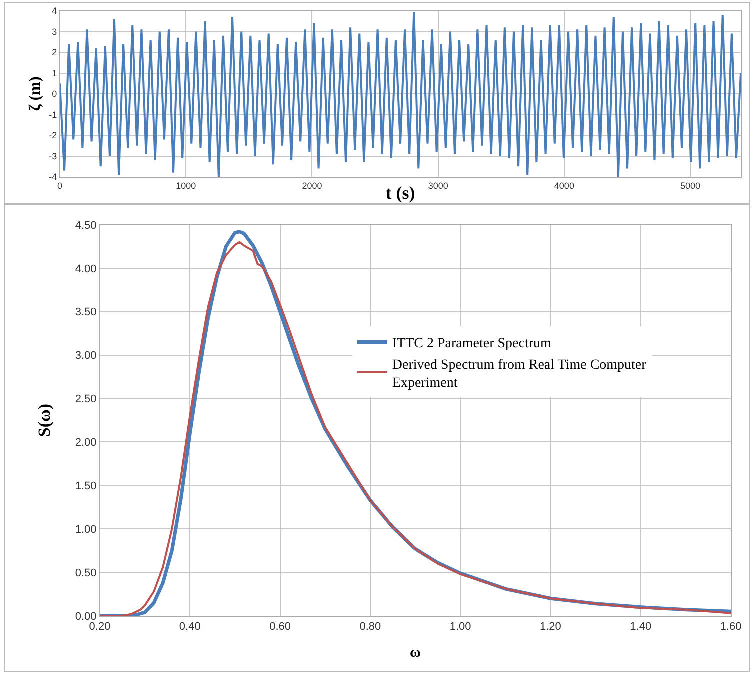  What do you see at coordinates (564, 185) in the screenshot?
I see `x-tick-label: 4000` at bounding box center [564, 185].